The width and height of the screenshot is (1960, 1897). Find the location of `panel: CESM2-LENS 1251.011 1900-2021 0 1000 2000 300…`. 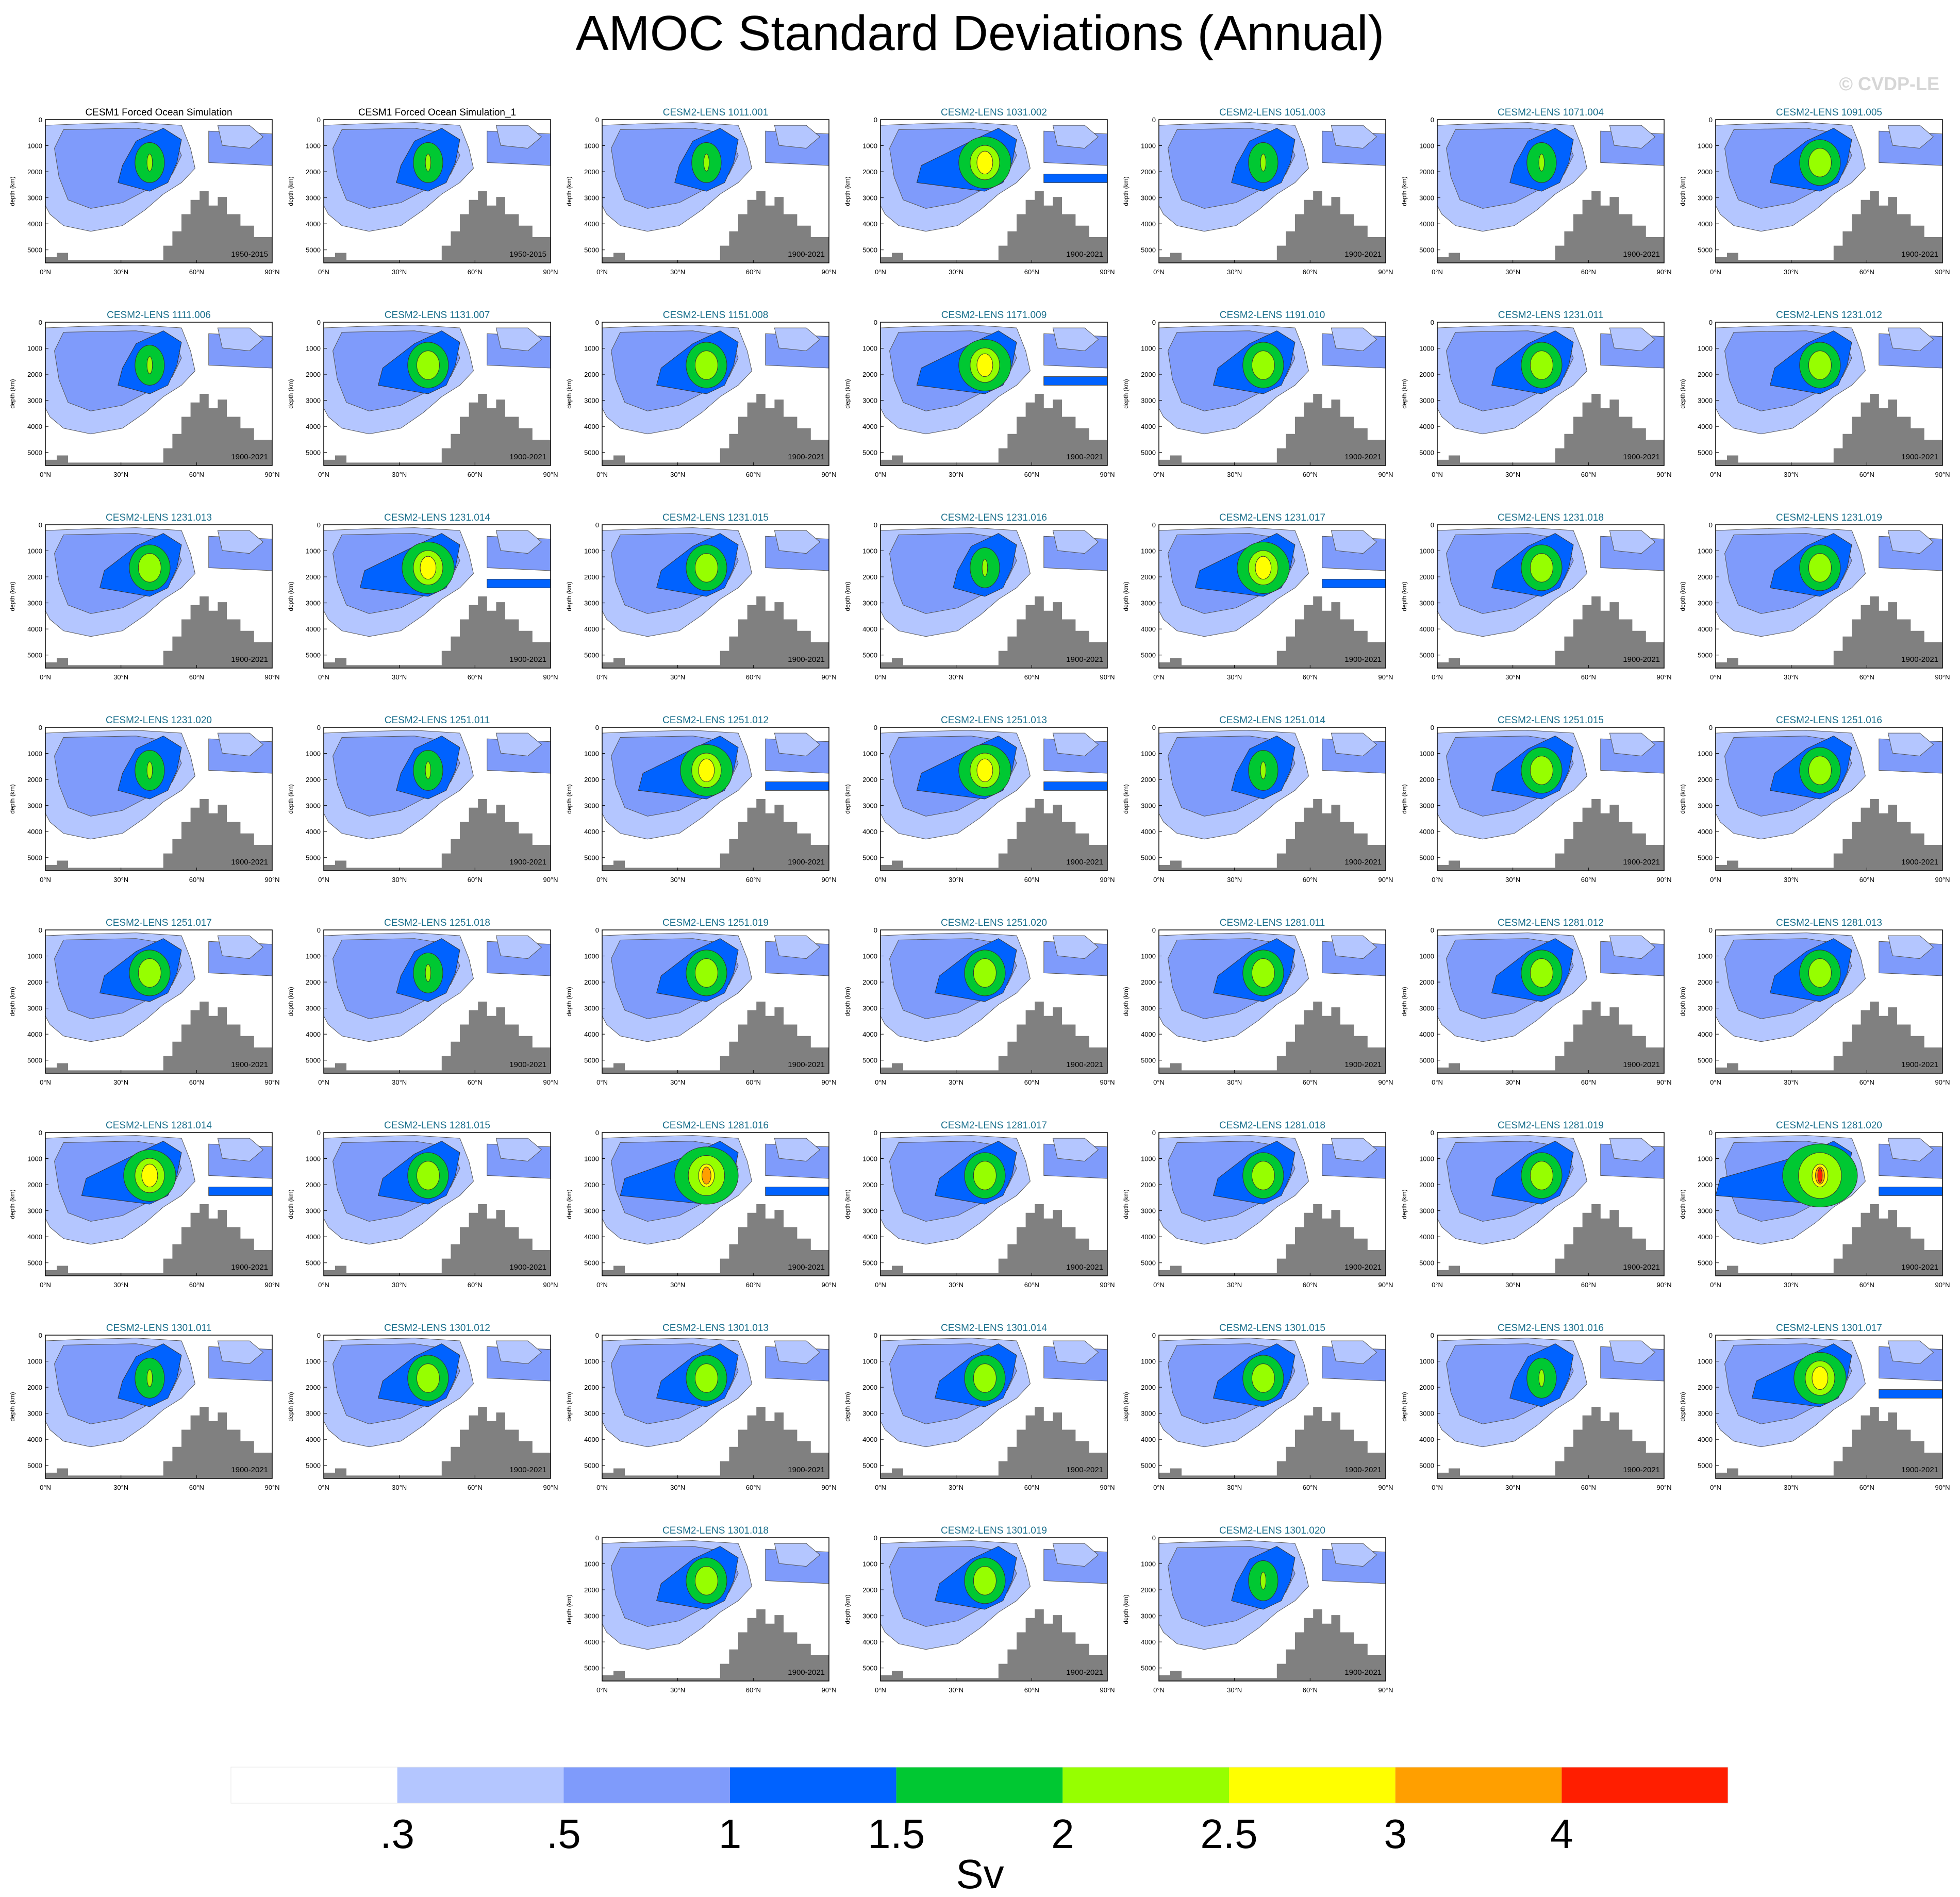

panel: CESM2-LENS 1251.011 1900-2021 0 1000 2000 300… is located at coordinates (422, 799).